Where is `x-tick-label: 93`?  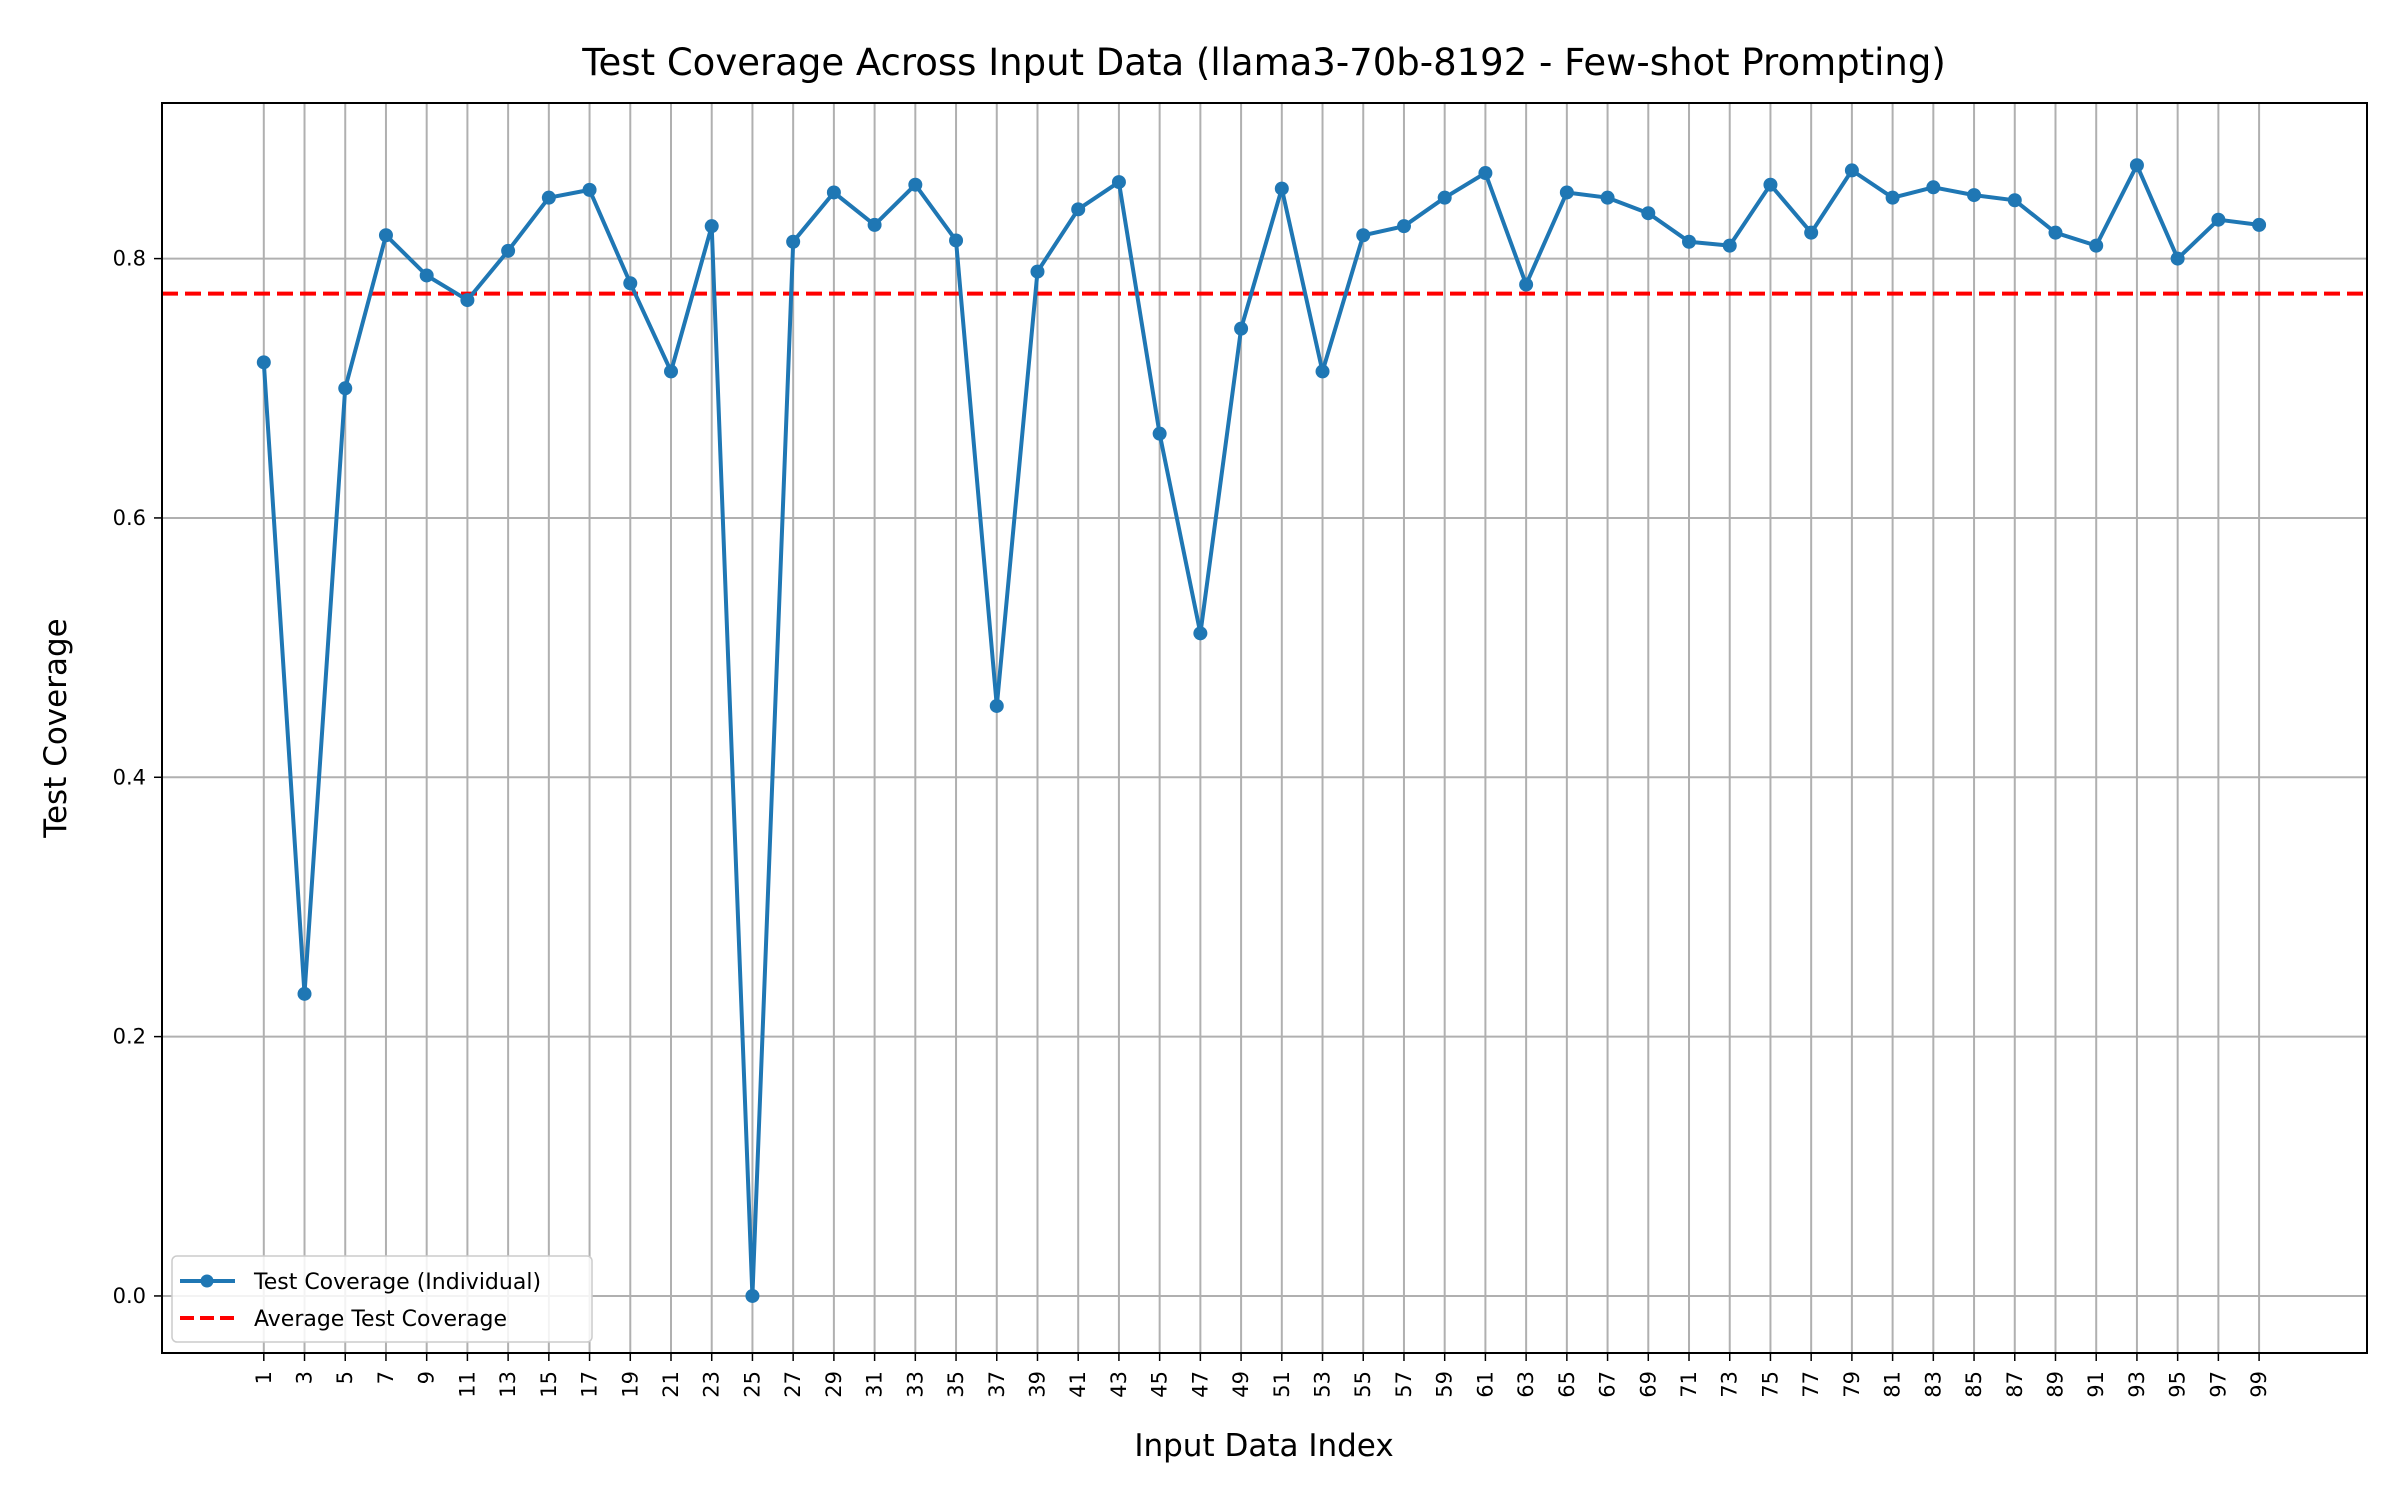 x-tick-label: 93 is located at coordinates (2137, 1384).